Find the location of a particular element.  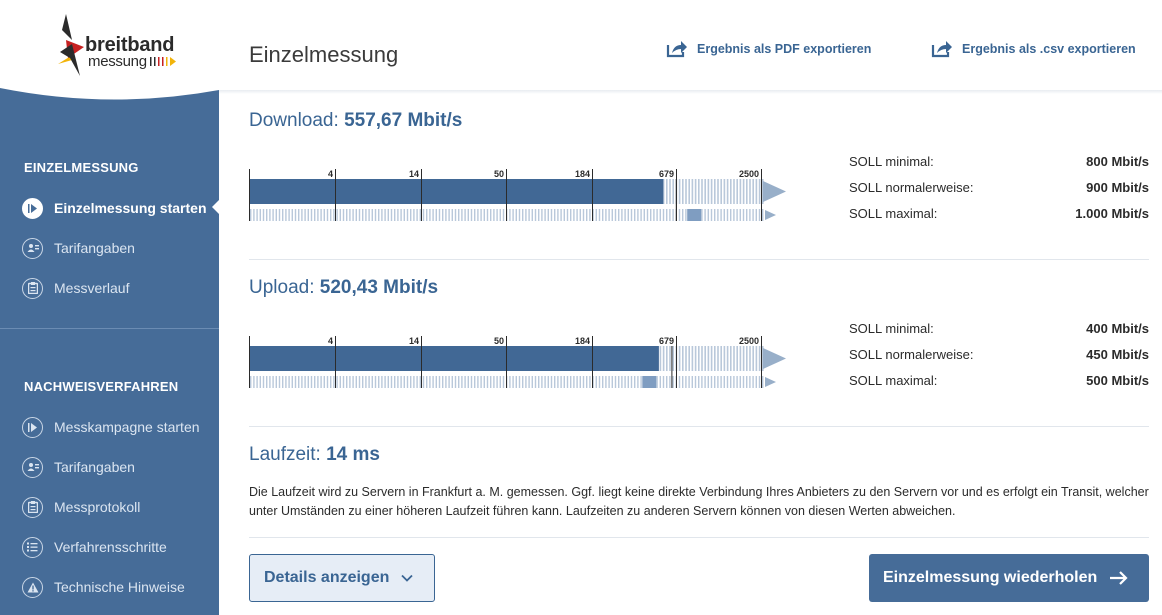

sidebar-item-technische-hinweise: Technische Hinweise is located at coordinates (120, 587).